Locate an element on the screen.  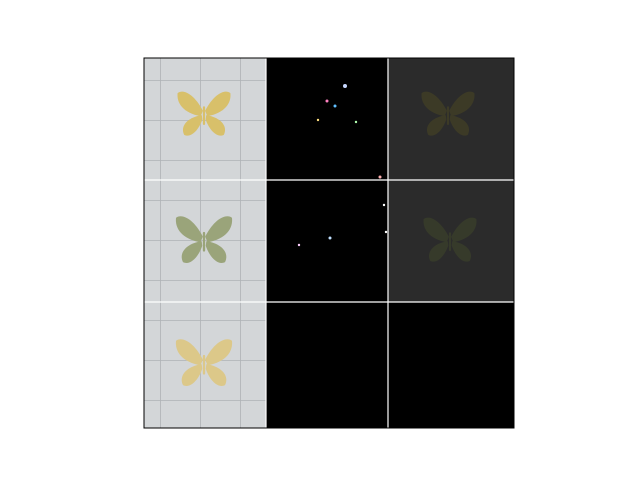
tile-r1-c2 is located at coordinates (327, 119).